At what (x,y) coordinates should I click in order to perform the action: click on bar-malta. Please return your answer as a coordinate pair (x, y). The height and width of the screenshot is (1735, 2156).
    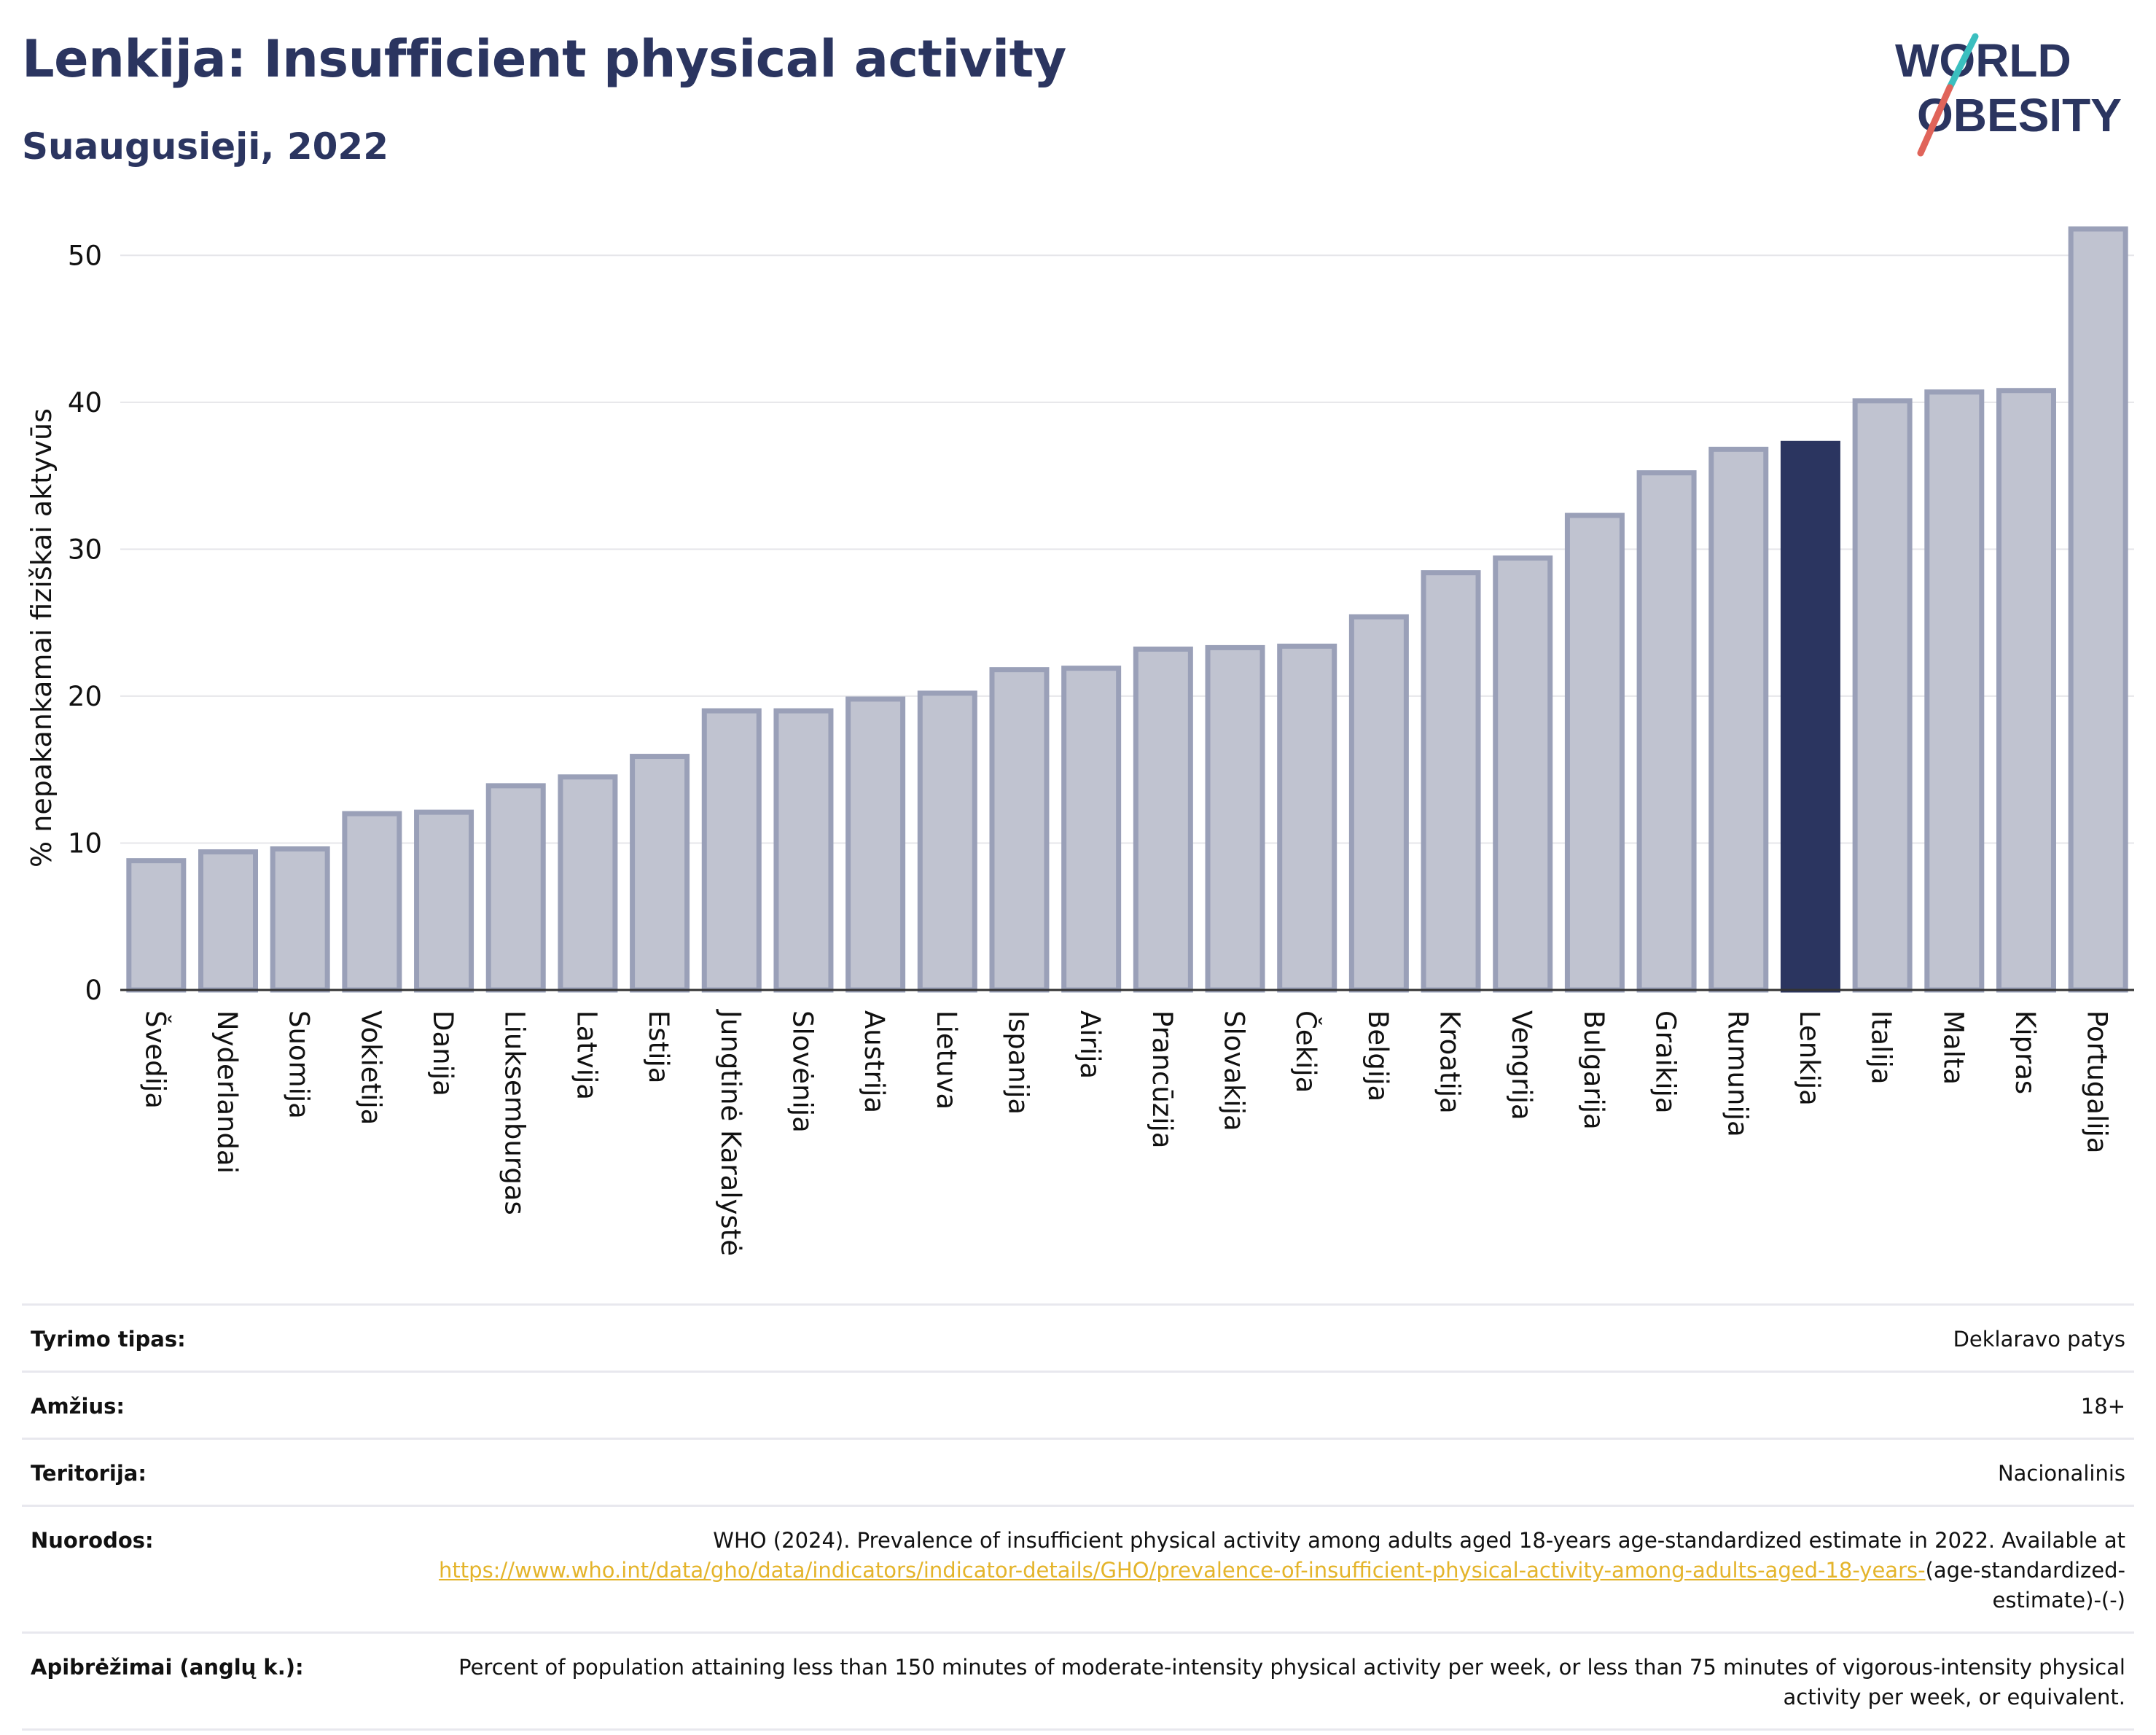
    Looking at the image, I should click on (1955, 691).